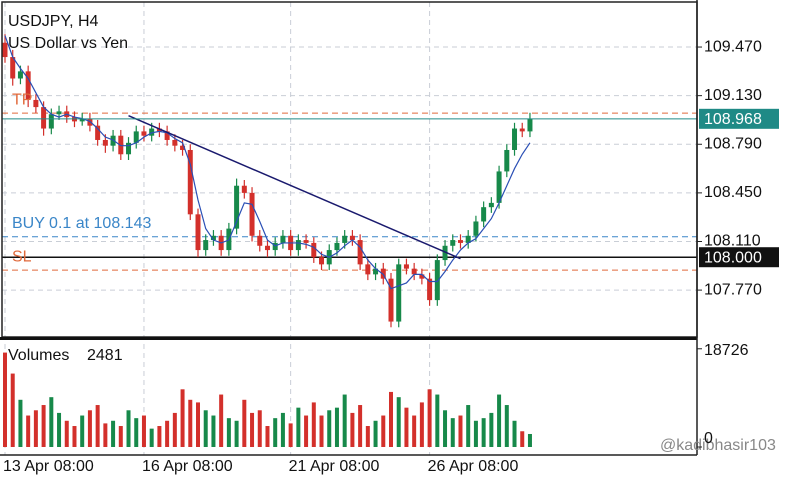 The image size is (800, 480). What do you see at coordinates (48, 466) in the screenshot?
I see `x-tick-label: 13 Apr 08:00` at bounding box center [48, 466].